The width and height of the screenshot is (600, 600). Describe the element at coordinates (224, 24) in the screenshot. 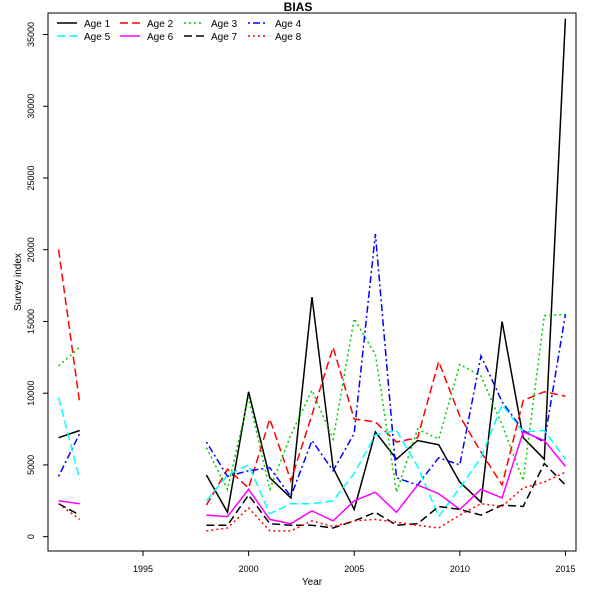

I see `legend-label: Age 3` at that location.